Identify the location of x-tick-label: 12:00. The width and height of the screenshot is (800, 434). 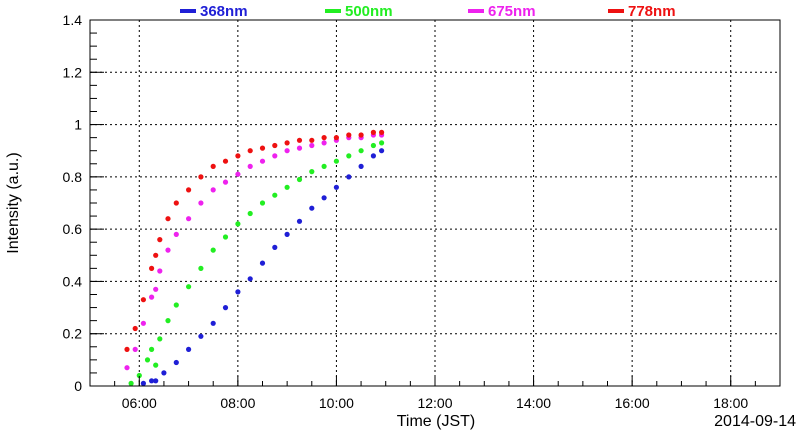
(434, 403).